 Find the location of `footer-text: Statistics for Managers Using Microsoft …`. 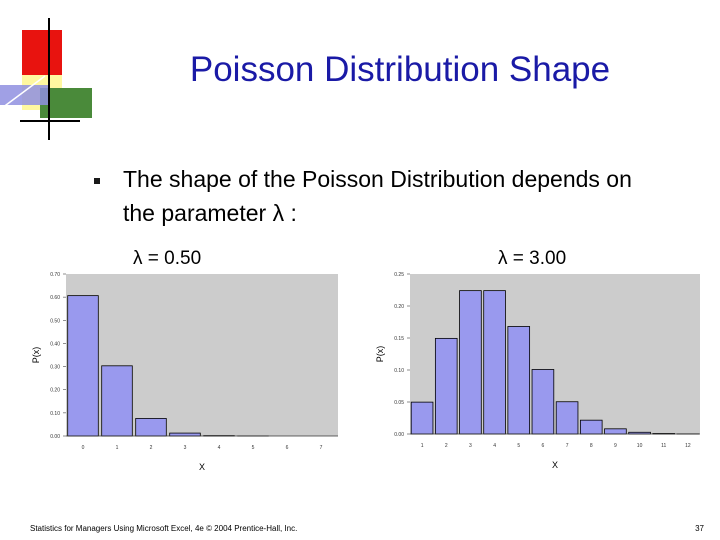

footer-text: Statistics for Managers Using Microsoft … is located at coordinates (164, 528).